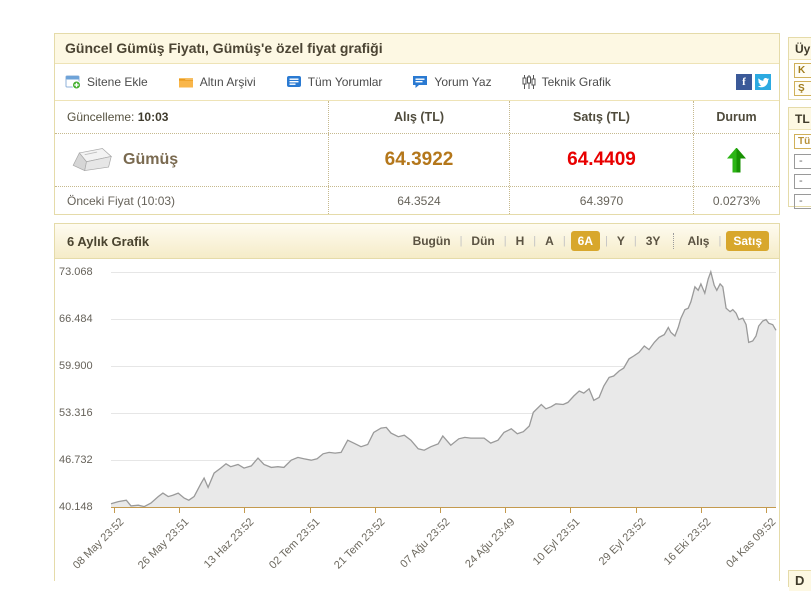 The height and width of the screenshot is (591, 811). Describe the element at coordinates (549, 241) in the screenshot. I see `tab-a: A` at that location.